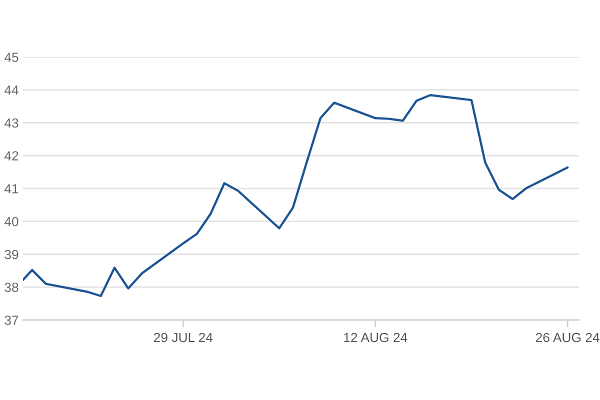  What do you see at coordinates (11, 189) in the screenshot?
I see `y-tick-label: 41` at bounding box center [11, 189].